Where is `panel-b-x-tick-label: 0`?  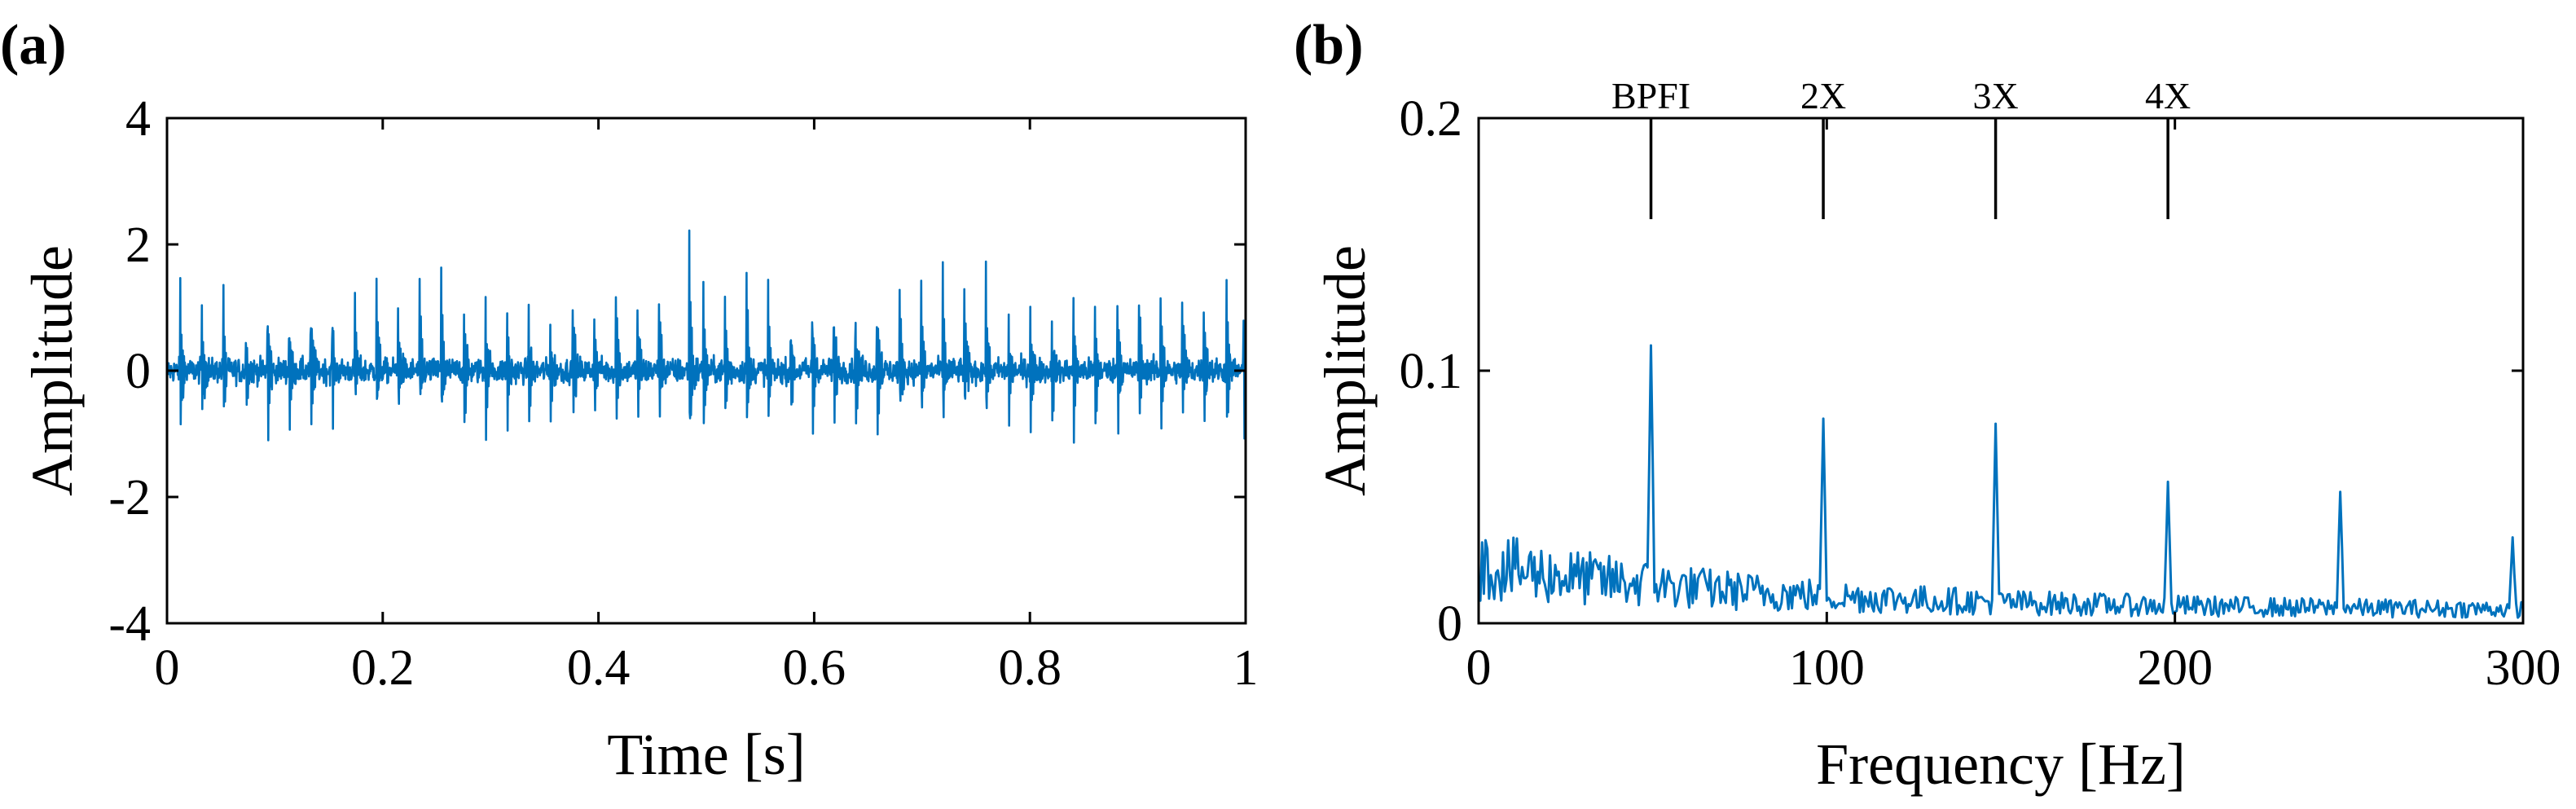
panel-b-x-tick-label: 0 is located at coordinates (1479, 668).